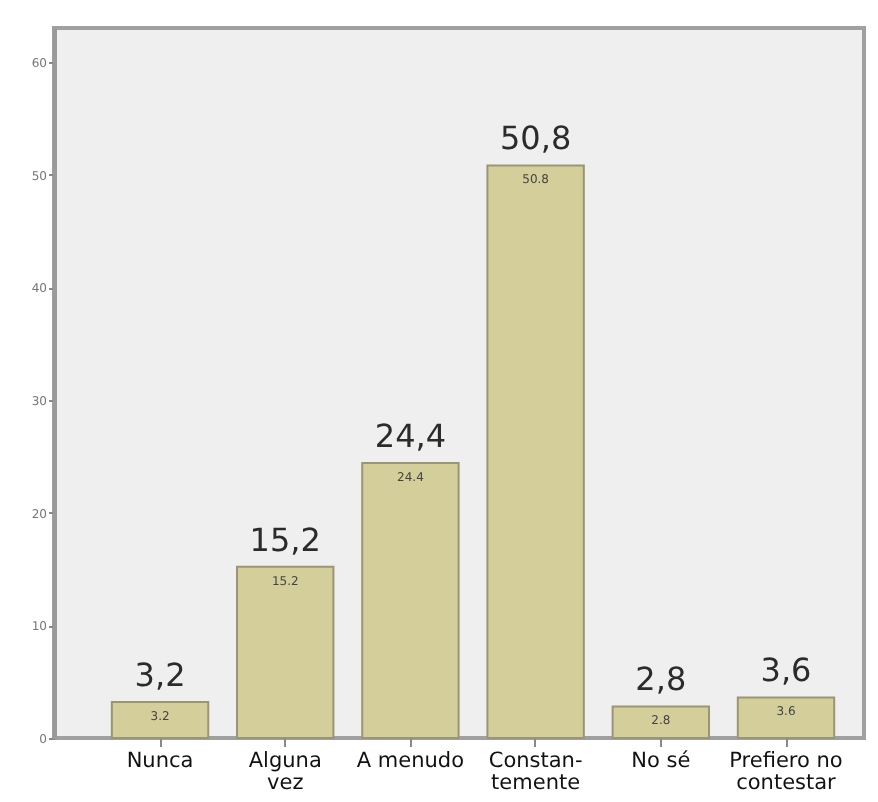  I want to click on x-tick-label: A menudo, so click(410, 761).